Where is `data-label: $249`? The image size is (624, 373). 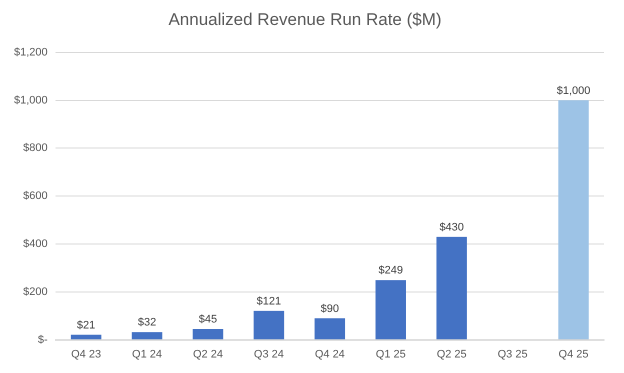 data-label: $249 is located at coordinates (390, 270).